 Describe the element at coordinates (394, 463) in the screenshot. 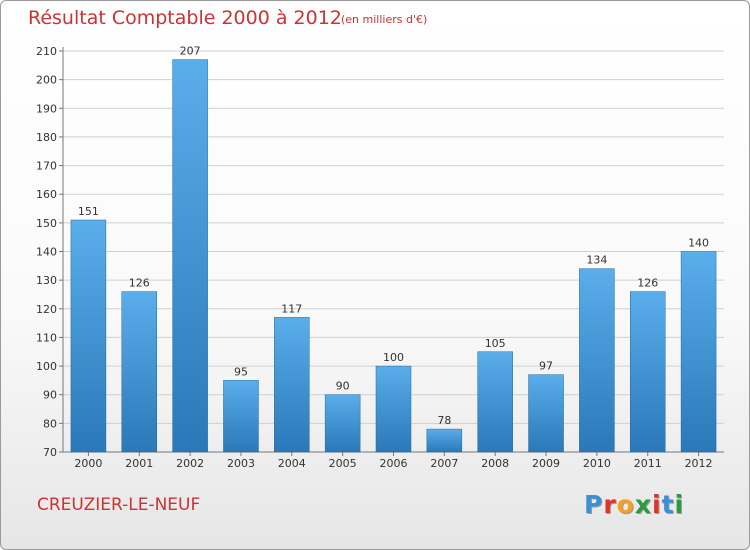

I see `x-tick-label-2006: 2006` at that location.